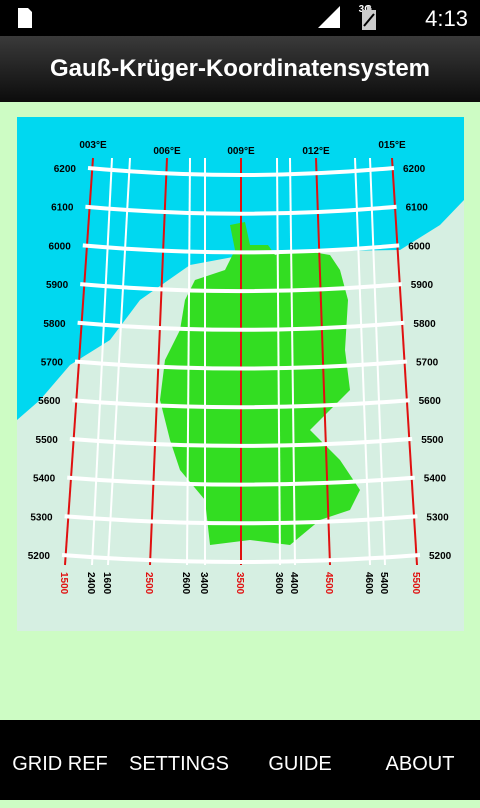 The image size is (480, 808). I want to click on easting-label: 3600, so click(278, 583).